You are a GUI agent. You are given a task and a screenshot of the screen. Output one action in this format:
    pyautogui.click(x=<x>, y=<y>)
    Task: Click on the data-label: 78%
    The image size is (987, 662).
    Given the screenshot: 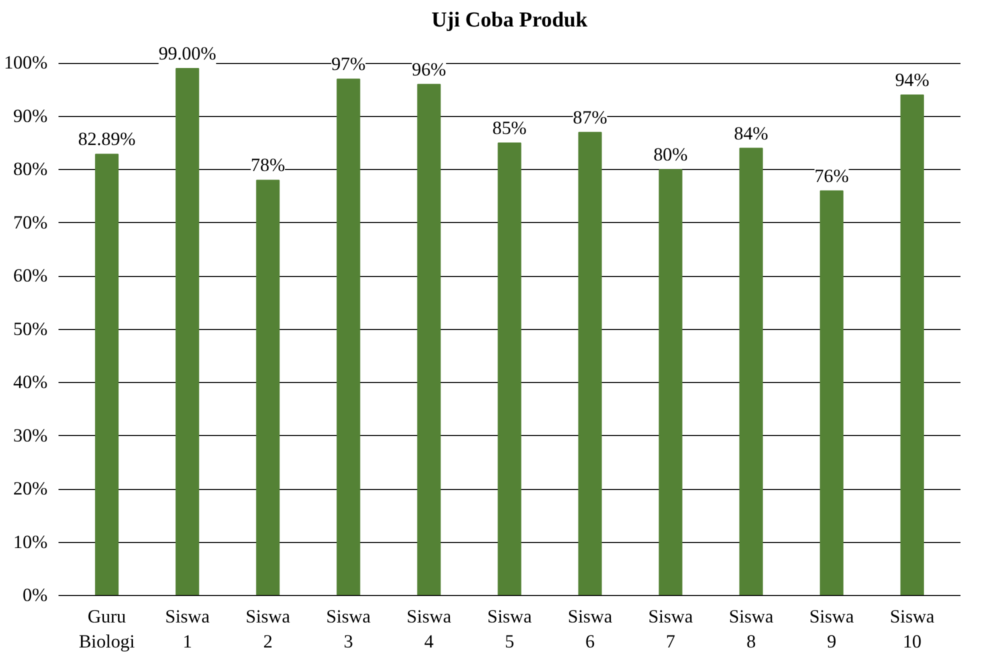 What is the action you would take?
    pyautogui.click(x=267, y=165)
    